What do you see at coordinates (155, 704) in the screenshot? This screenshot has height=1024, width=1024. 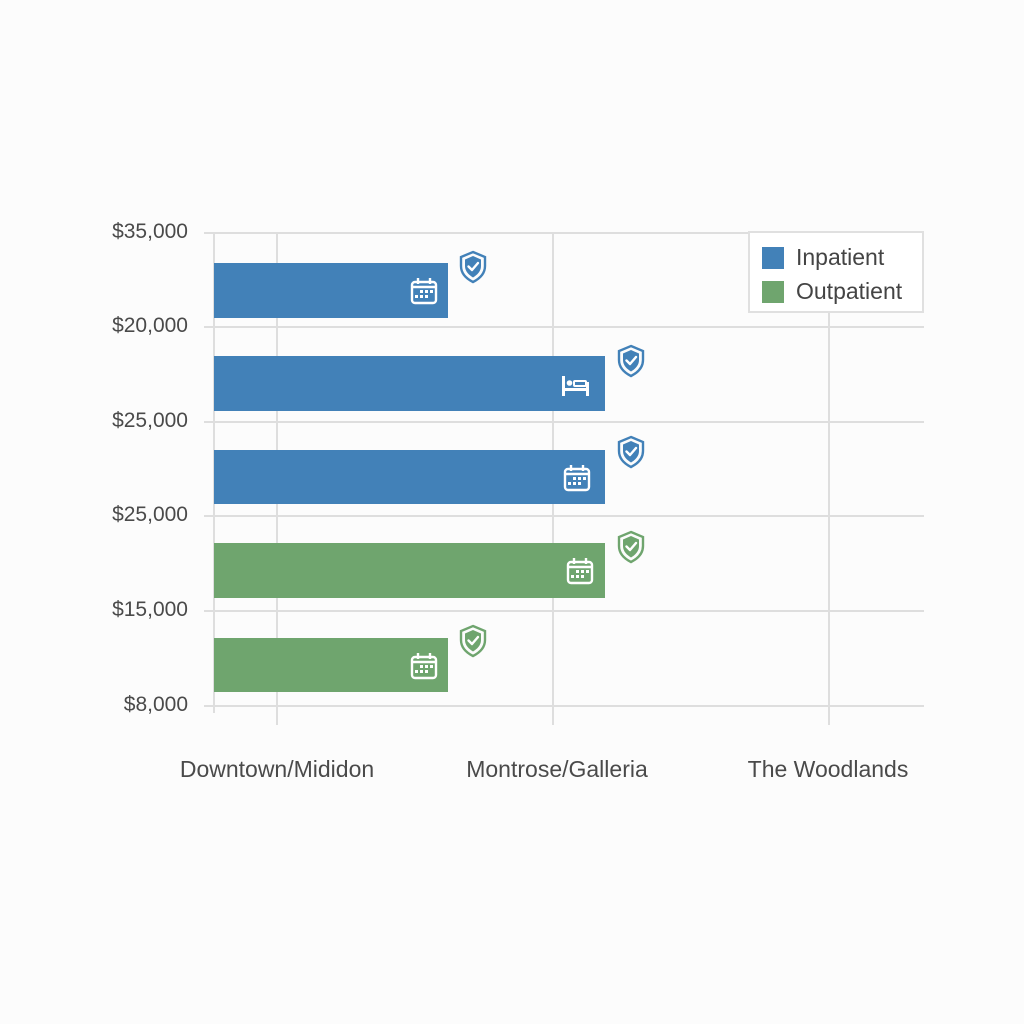 I see `y-tick-label: $8,000` at bounding box center [155, 704].